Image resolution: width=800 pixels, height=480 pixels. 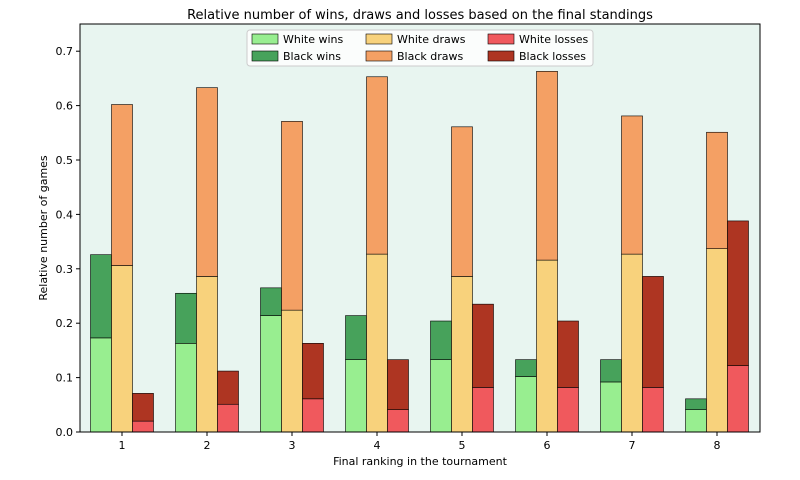 I want to click on legend-label-white-wins: White wins, so click(x=313, y=39).